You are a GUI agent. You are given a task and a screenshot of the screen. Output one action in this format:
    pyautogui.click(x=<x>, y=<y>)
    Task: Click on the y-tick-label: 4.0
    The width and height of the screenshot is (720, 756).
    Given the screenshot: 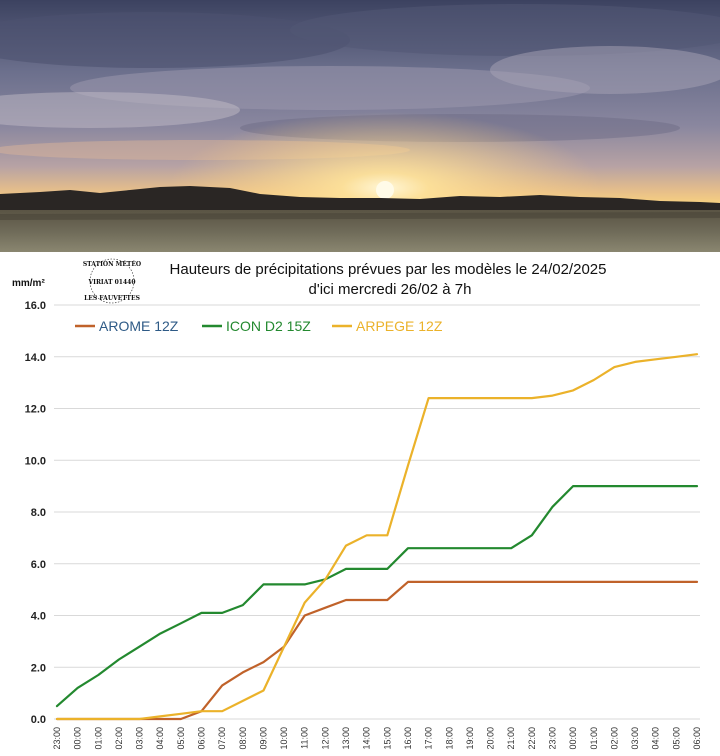 What is the action you would take?
    pyautogui.click(x=38, y=617)
    